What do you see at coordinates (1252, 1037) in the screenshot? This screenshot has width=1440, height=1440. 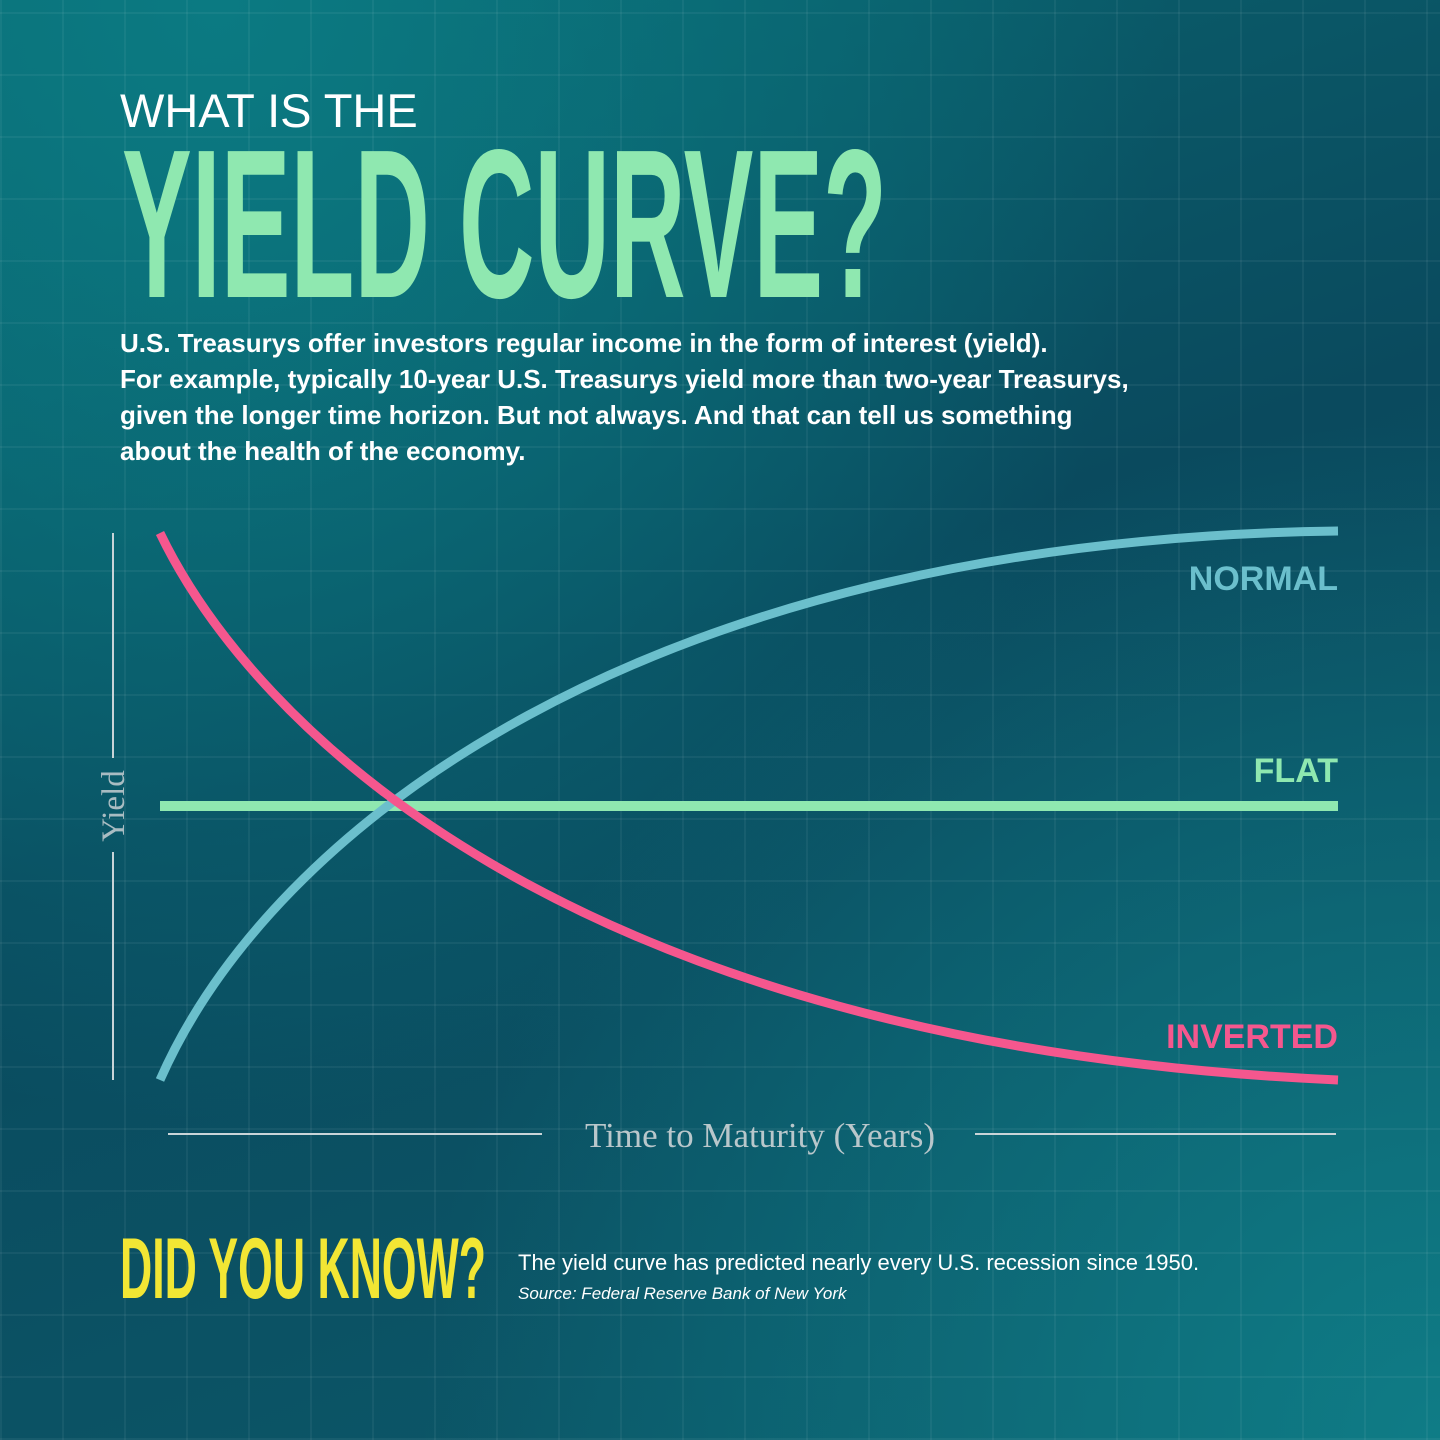 I see `curve-label: INVERTED` at bounding box center [1252, 1037].